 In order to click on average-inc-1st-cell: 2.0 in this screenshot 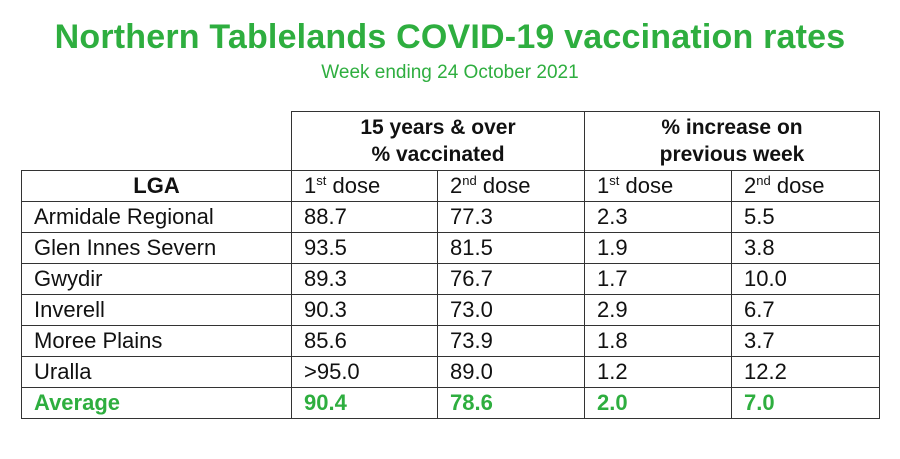, I will do `click(658, 403)`.